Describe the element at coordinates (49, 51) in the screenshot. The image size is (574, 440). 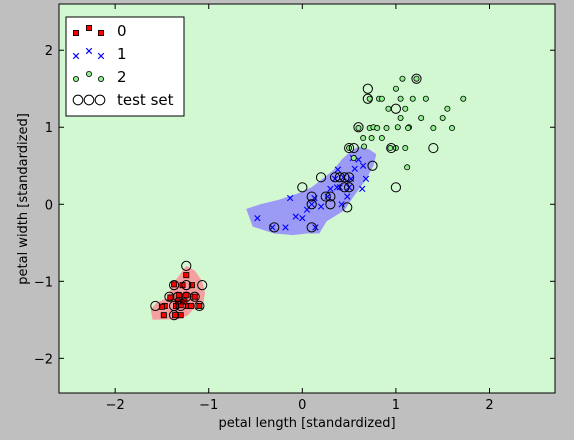
I see `y-tick-label: 2` at that location.